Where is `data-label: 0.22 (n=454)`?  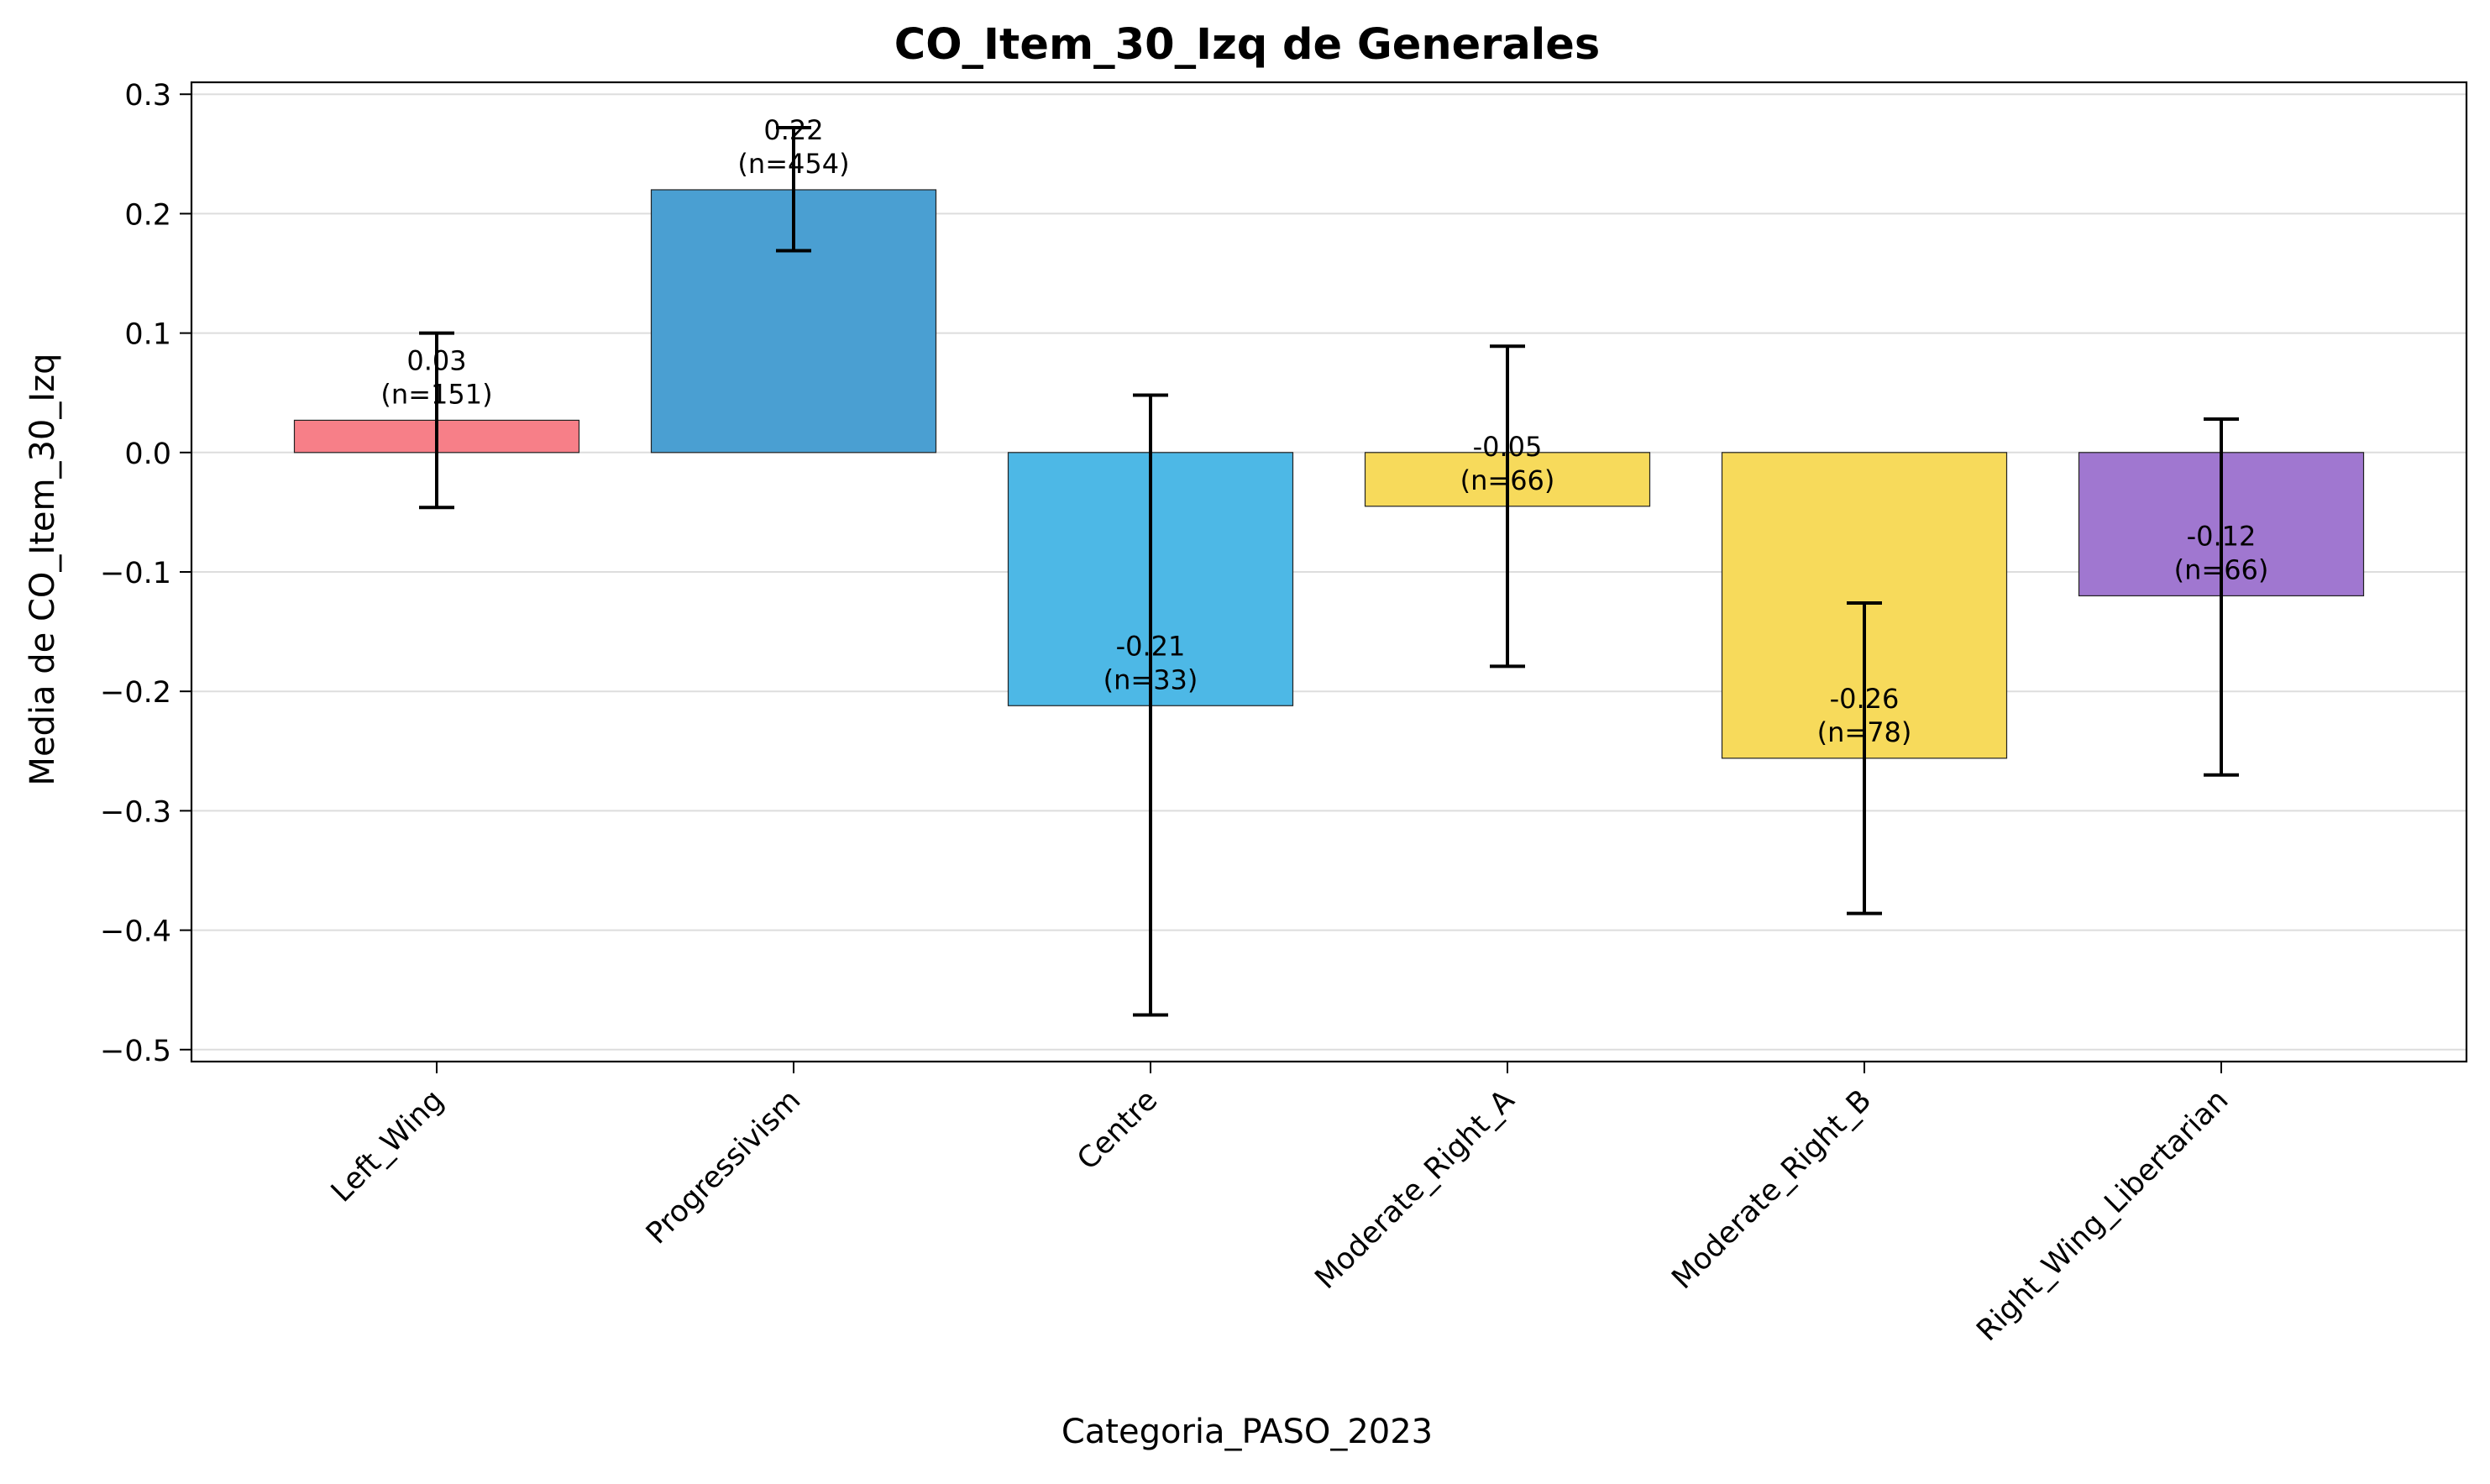 data-label: 0.22 (n=454) is located at coordinates (793, 147).